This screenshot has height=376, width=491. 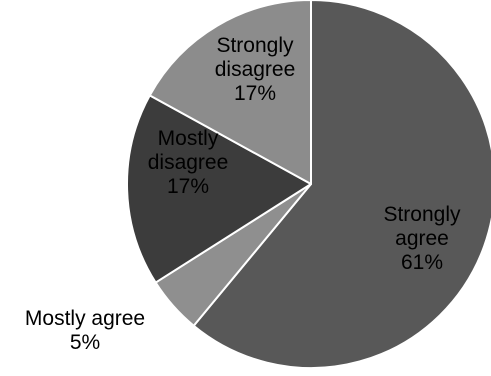 I want to click on data-label-line: Mostly, so click(x=188, y=138).